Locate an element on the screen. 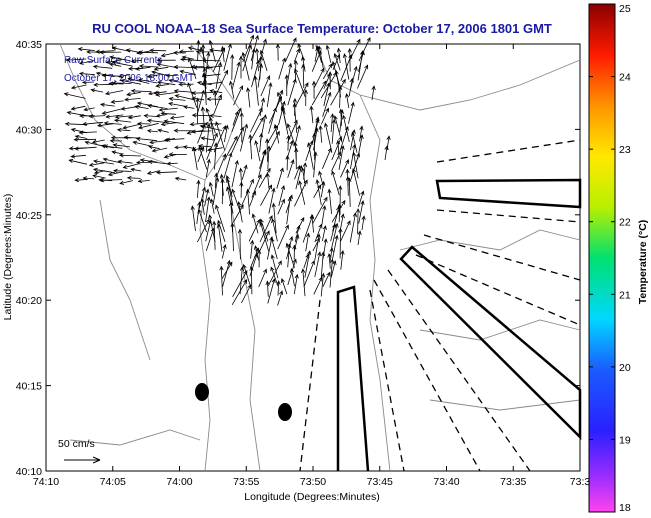  x-tick-label: 73:45 is located at coordinates (380, 482).